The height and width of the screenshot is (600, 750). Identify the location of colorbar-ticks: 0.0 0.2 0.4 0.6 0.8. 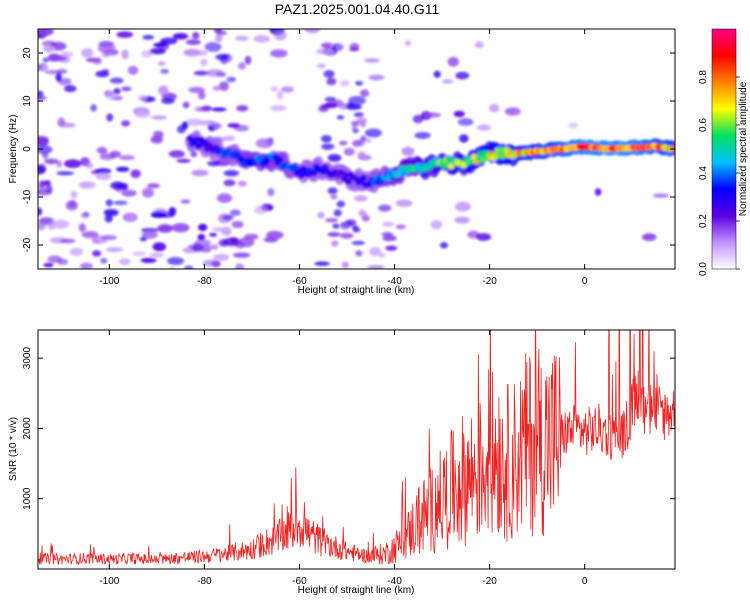
(719, 173).